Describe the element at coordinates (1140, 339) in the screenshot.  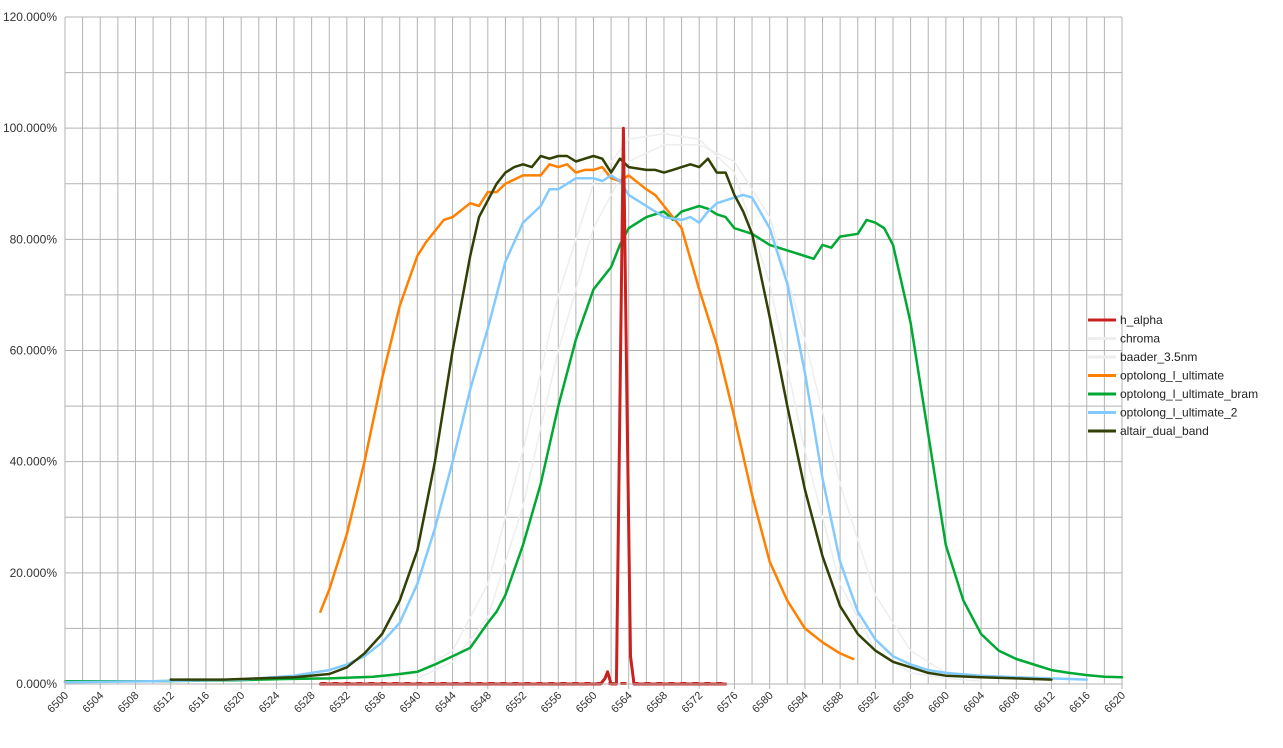
I see `legend-label: chroma` at that location.